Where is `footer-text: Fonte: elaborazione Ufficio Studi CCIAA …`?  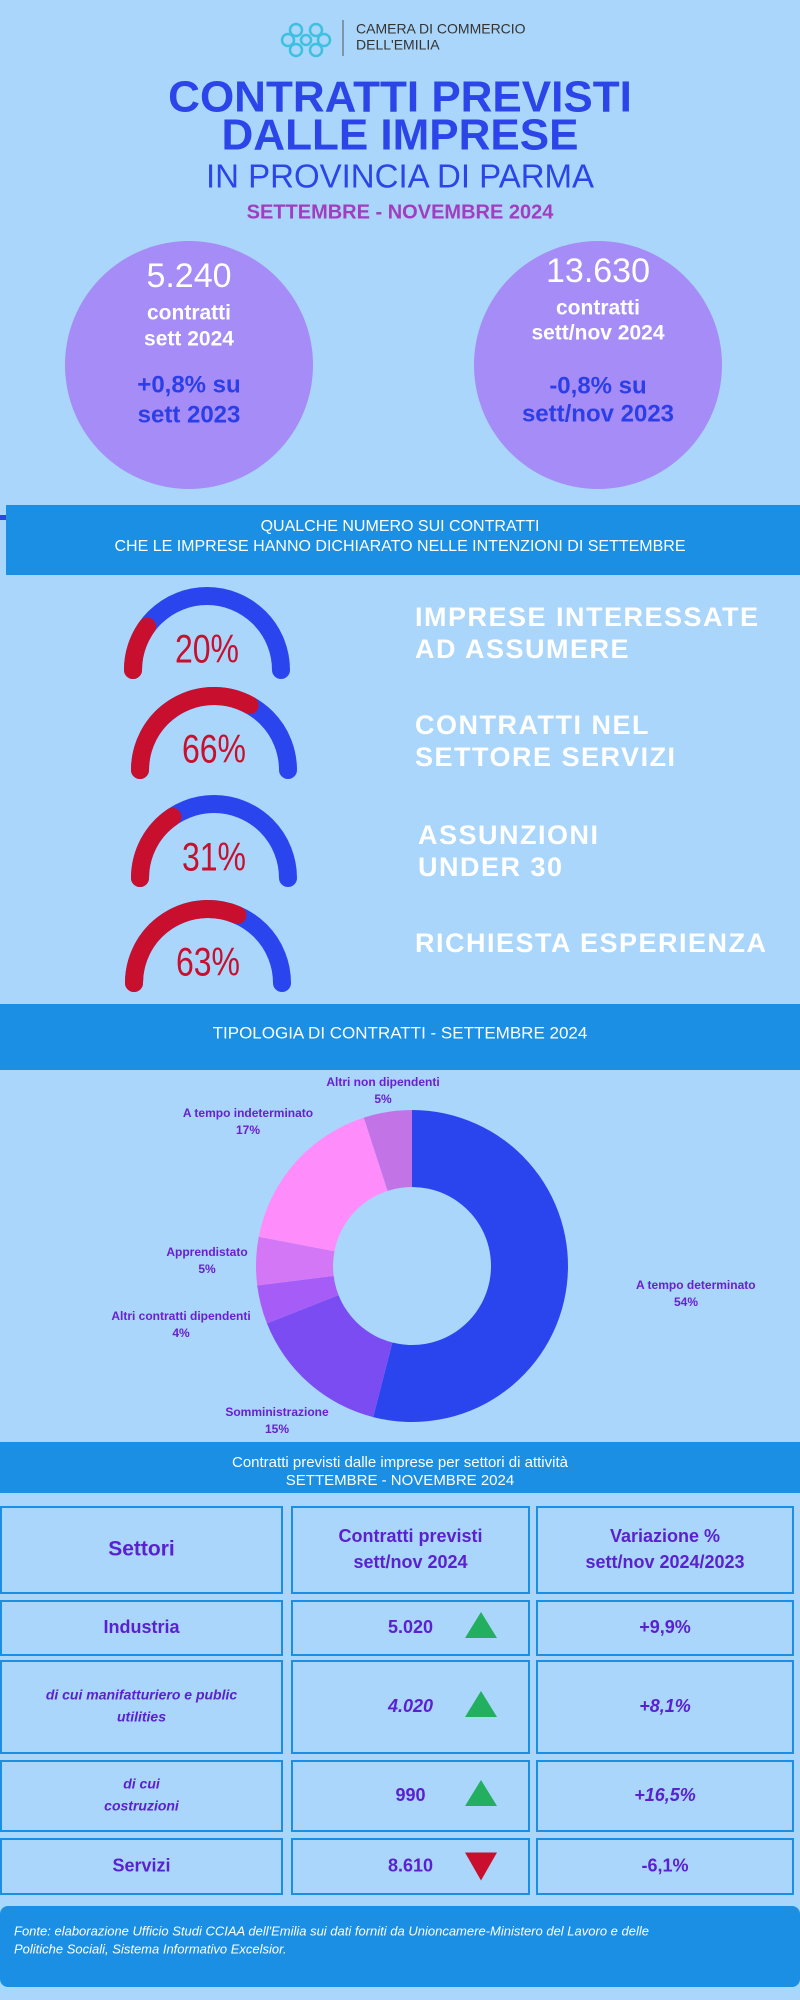 footer-text: Fonte: elaborazione Ufficio Studi CCIAA … is located at coordinates (331, 1930).